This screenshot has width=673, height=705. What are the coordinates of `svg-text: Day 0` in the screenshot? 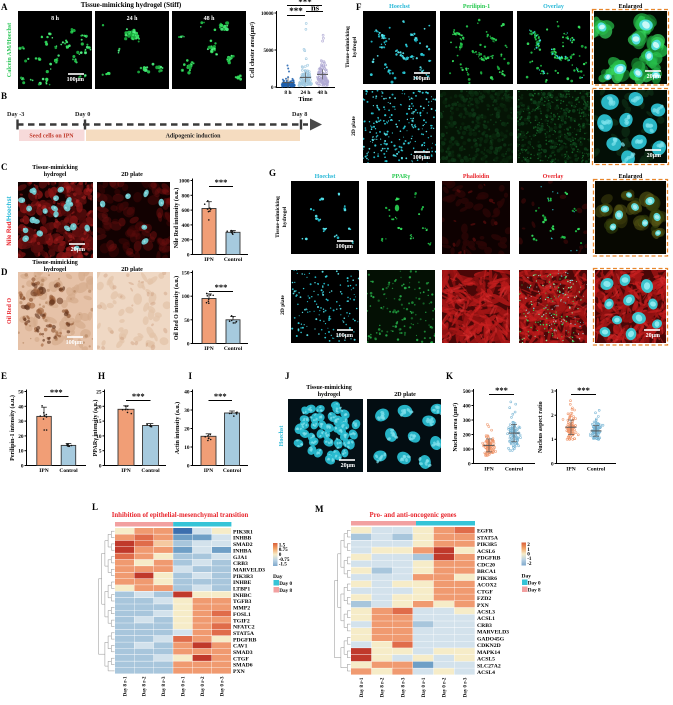 It's located at (82, 114).